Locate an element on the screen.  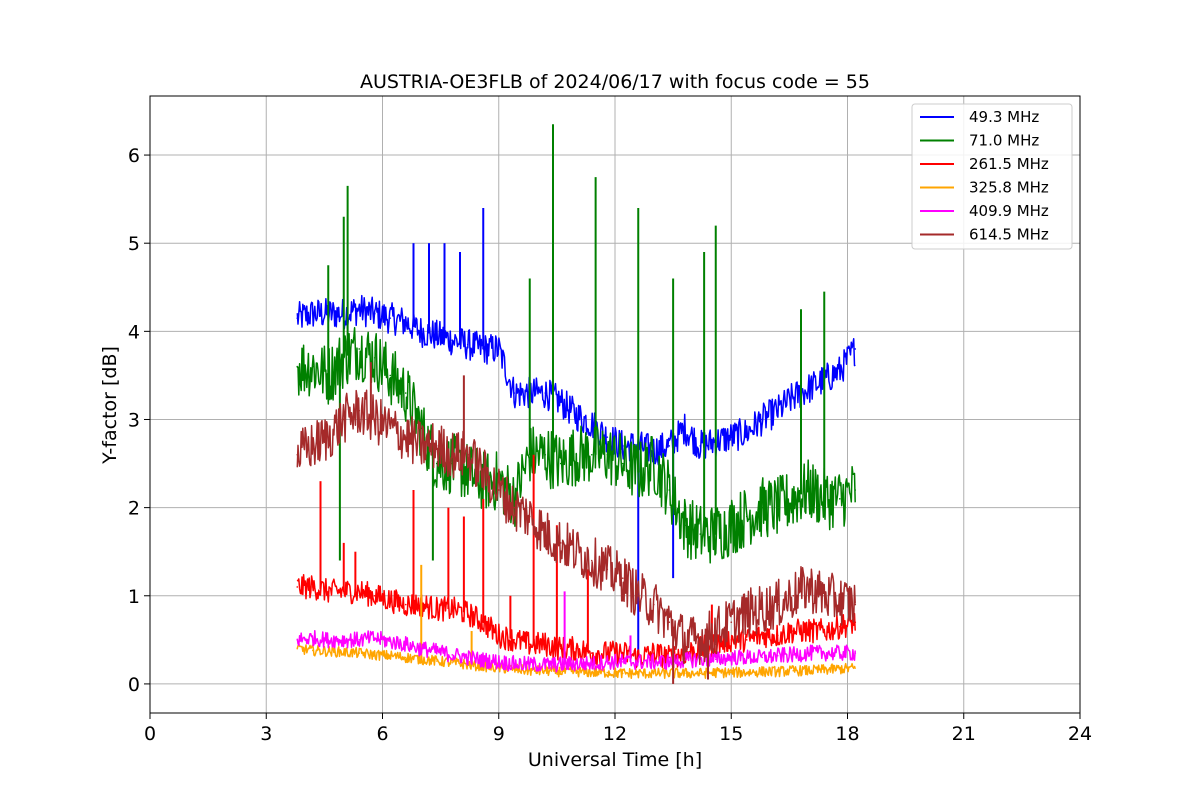
y-tick-label: 6 is located at coordinates (134, 156).